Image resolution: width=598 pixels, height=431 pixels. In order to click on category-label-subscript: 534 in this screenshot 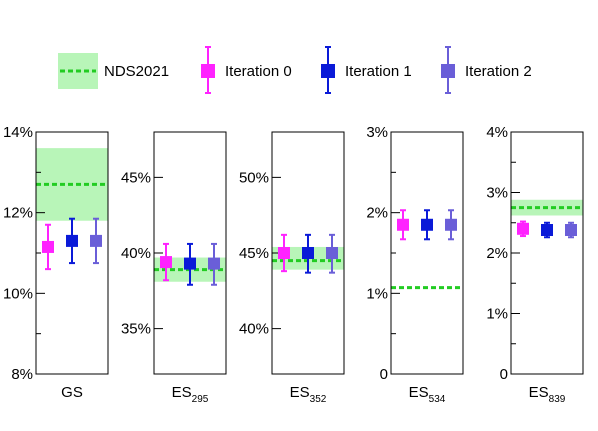, I will do `click(437, 399)`.